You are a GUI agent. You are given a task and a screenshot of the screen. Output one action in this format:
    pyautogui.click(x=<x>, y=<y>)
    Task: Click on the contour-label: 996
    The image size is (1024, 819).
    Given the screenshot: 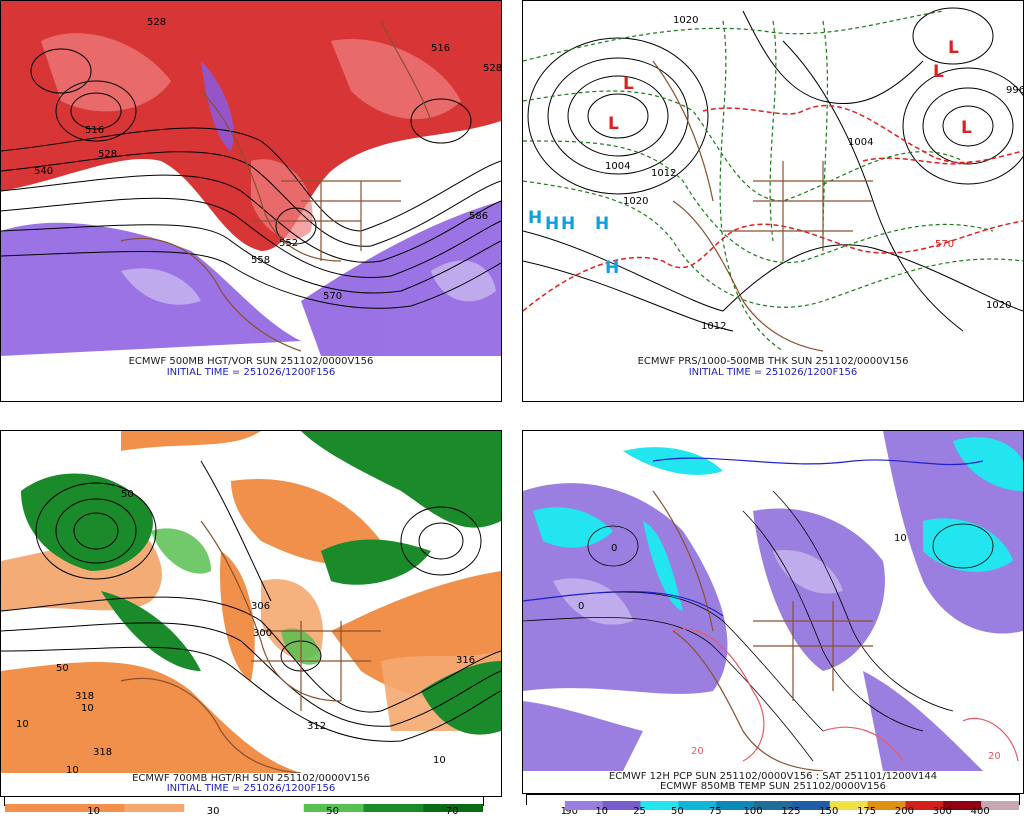 What is the action you would take?
    pyautogui.click(x=1014, y=90)
    